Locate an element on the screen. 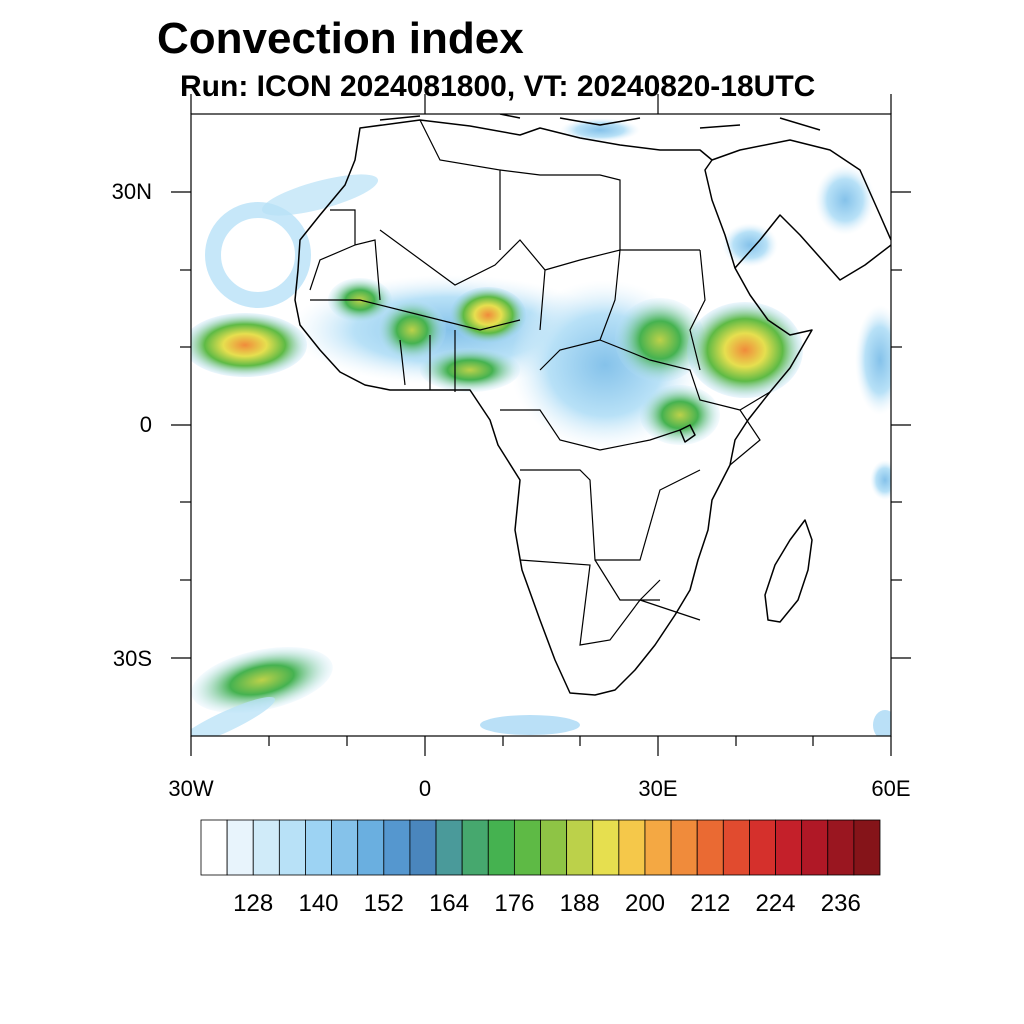 The width and height of the screenshot is (1024, 1024). lon-label-30w: 30W is located at coordinates (191, 788).